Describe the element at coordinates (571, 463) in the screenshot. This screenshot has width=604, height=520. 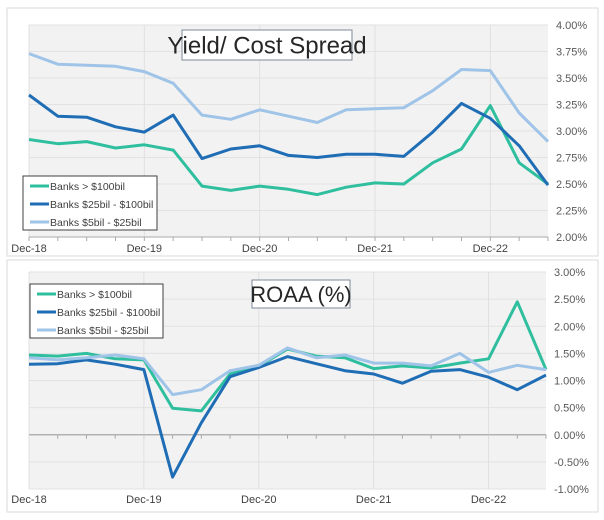
I see `y-tick-label: -0.50%` at that location.